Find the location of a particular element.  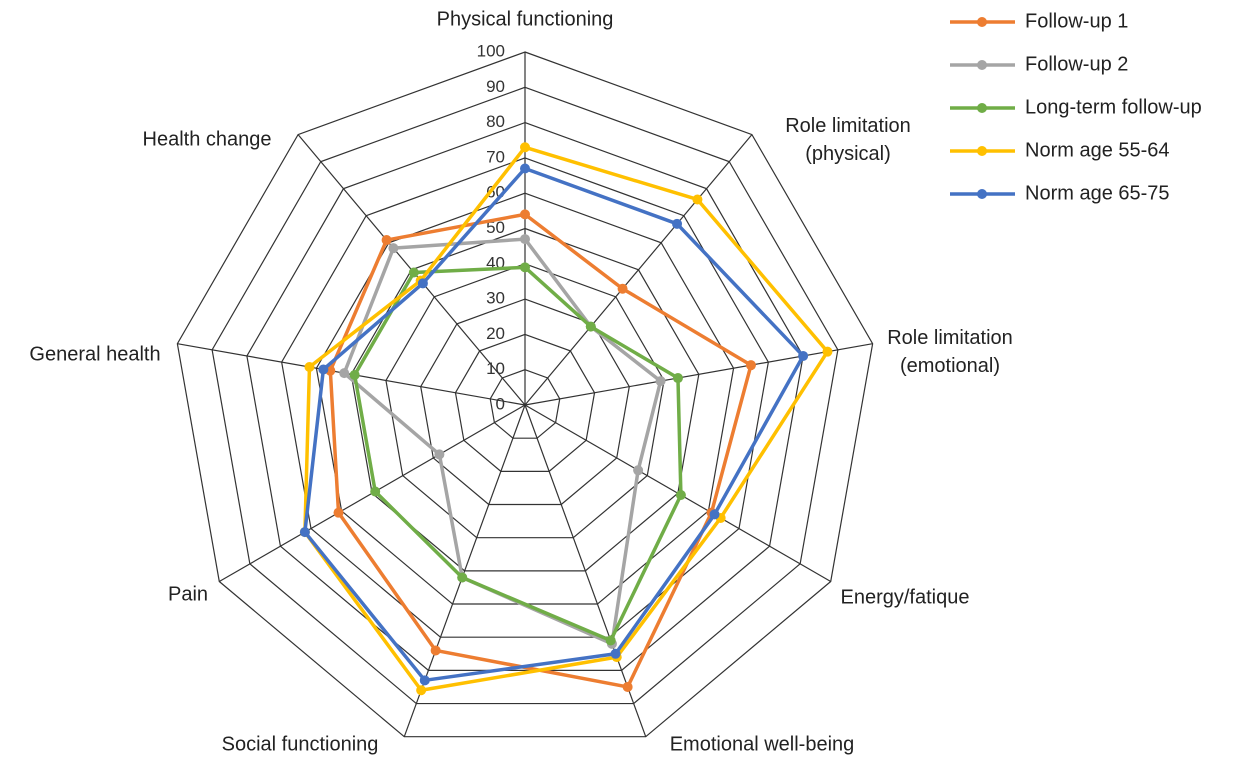

legend-label: Follow-up 1 is located at coordinates (1076, 21).